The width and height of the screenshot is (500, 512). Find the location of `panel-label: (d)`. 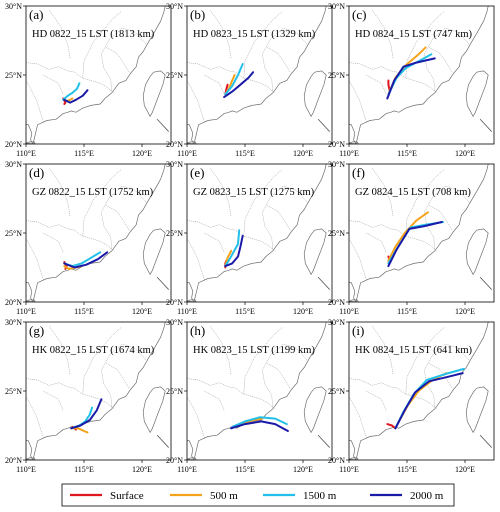

panel-label: (d) is located at coordinates (36, 172).